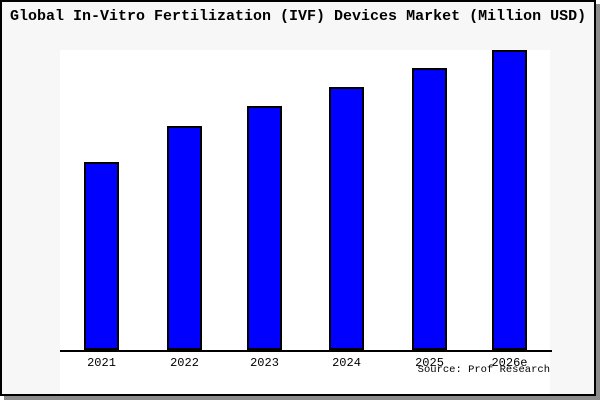  I want to click on bar-2025, so click(429, 209).